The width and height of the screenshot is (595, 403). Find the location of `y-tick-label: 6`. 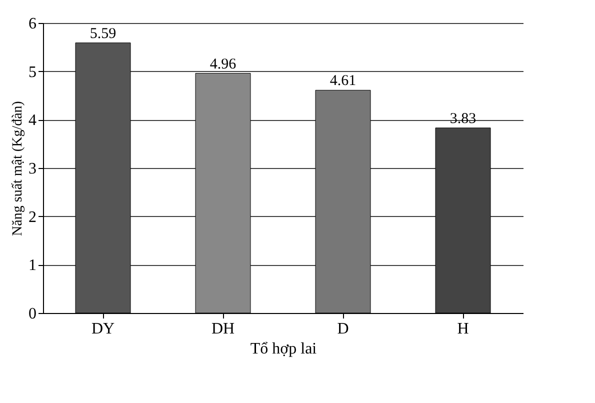

y-tick-label: 6 is located at coordinates (32, 24).